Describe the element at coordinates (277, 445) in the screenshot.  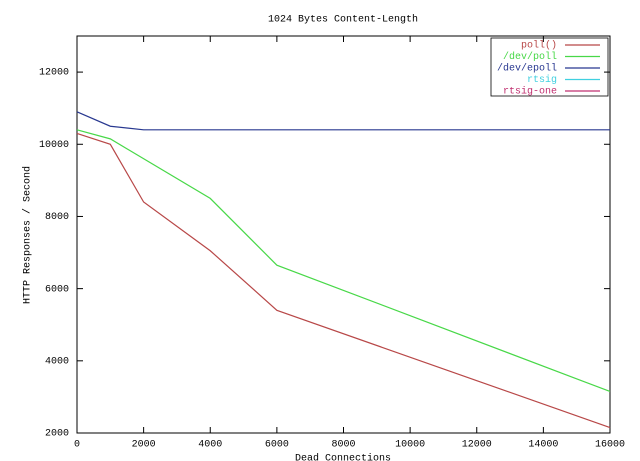
I see `x-tick-label: 6000` at that location.